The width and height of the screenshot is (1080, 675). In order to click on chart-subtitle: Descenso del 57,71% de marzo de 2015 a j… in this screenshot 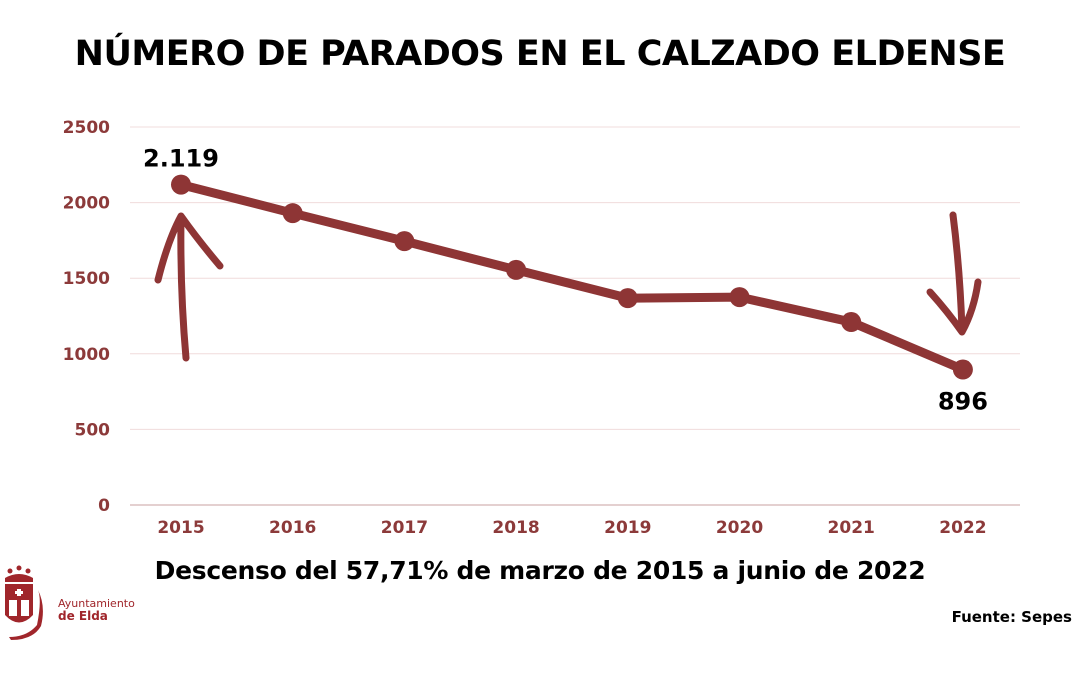, I will do `click(540, 570)`.